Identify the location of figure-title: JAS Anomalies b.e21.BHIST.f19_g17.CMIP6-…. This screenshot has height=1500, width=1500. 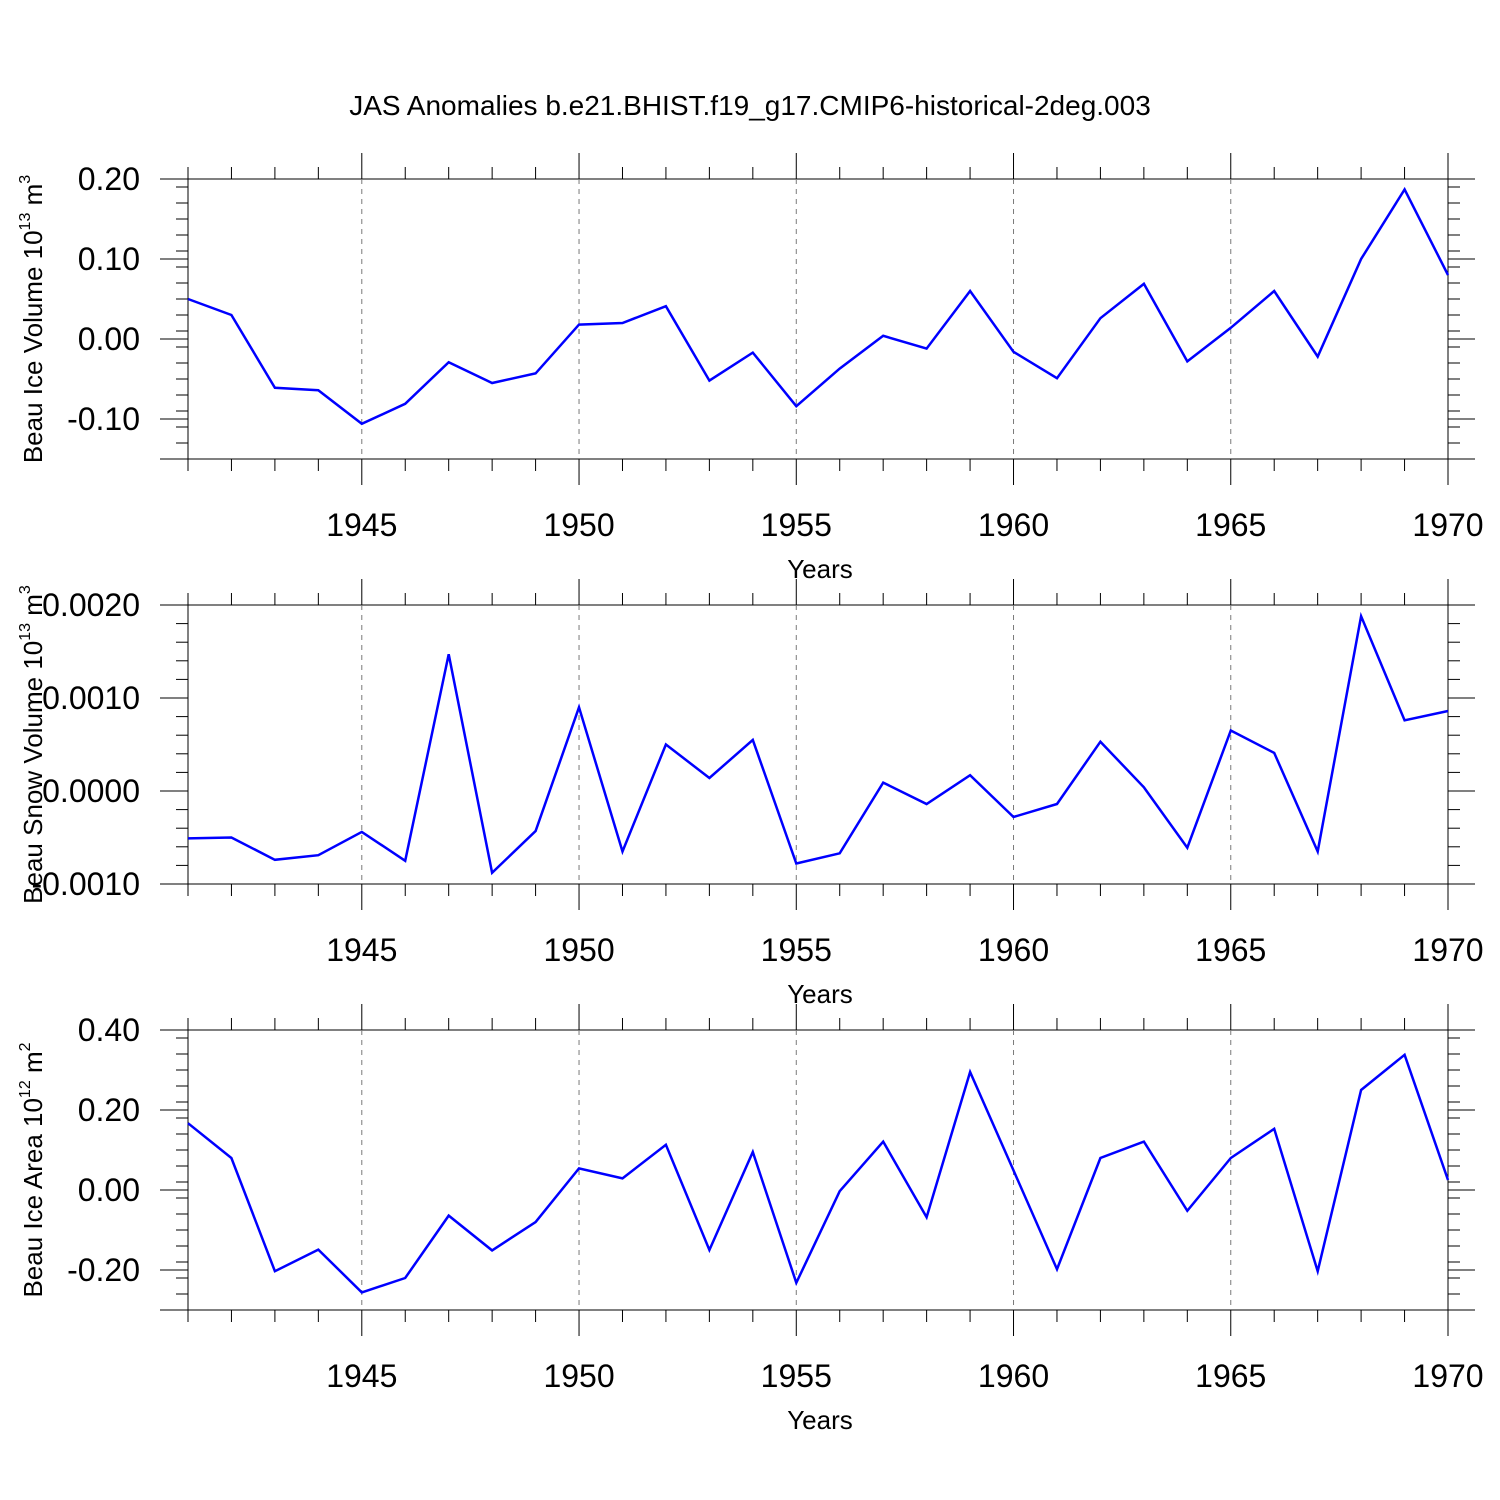
(750, 105).